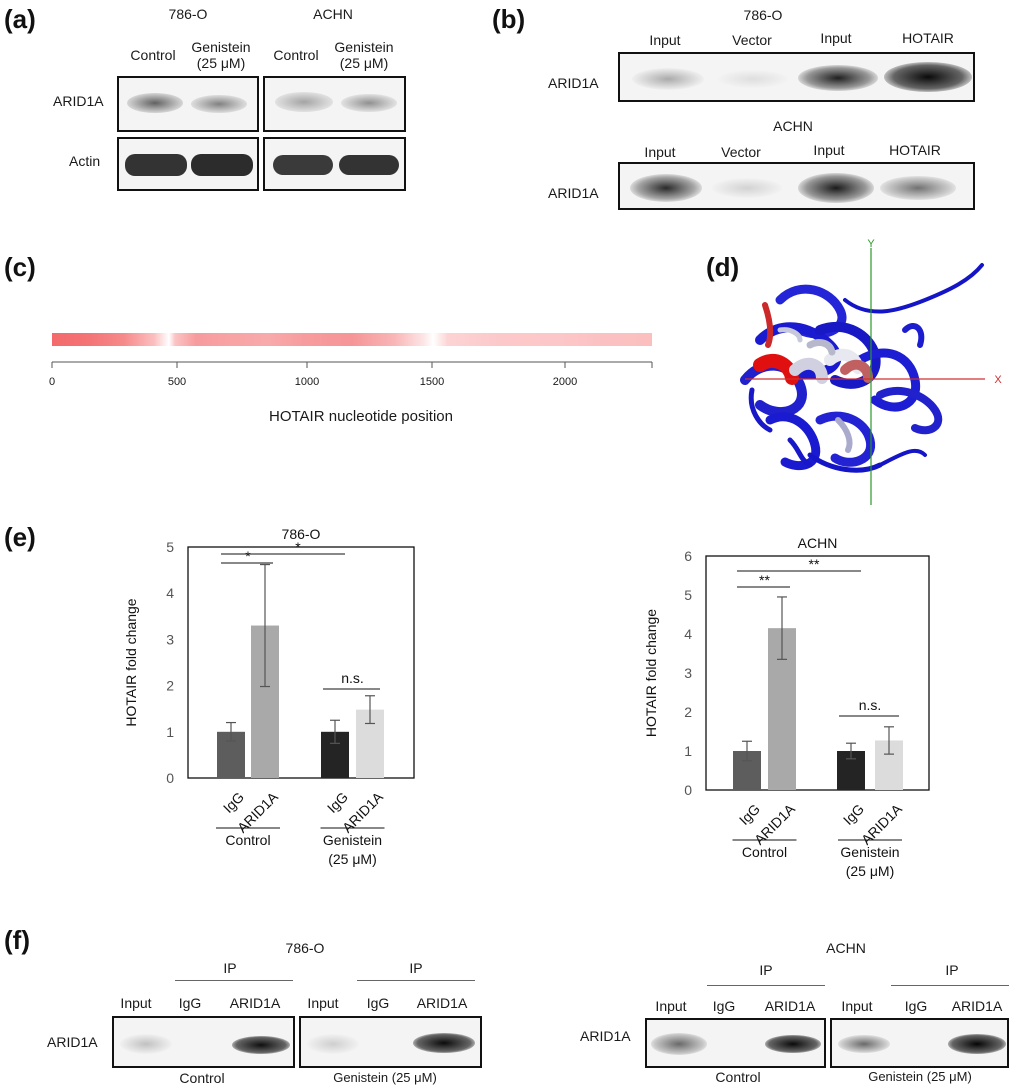  I want to click on tick-label: 500, so click(177, 382).